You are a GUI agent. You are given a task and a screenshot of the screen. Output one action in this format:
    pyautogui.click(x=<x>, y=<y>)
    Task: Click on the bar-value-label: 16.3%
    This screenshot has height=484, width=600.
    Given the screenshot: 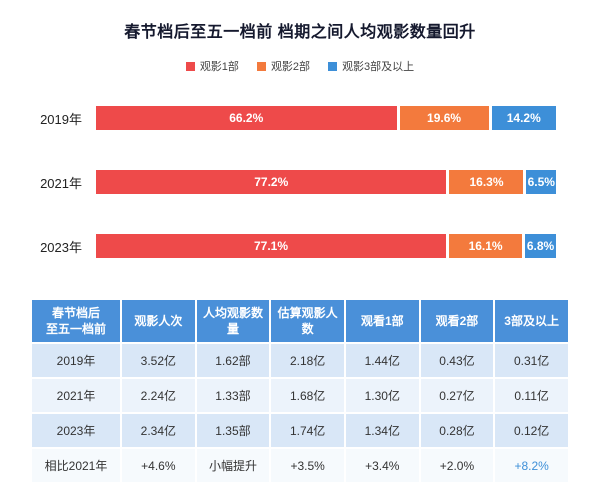 What is the action you would take?
    pyautogui.click(x=486, y=182)
    